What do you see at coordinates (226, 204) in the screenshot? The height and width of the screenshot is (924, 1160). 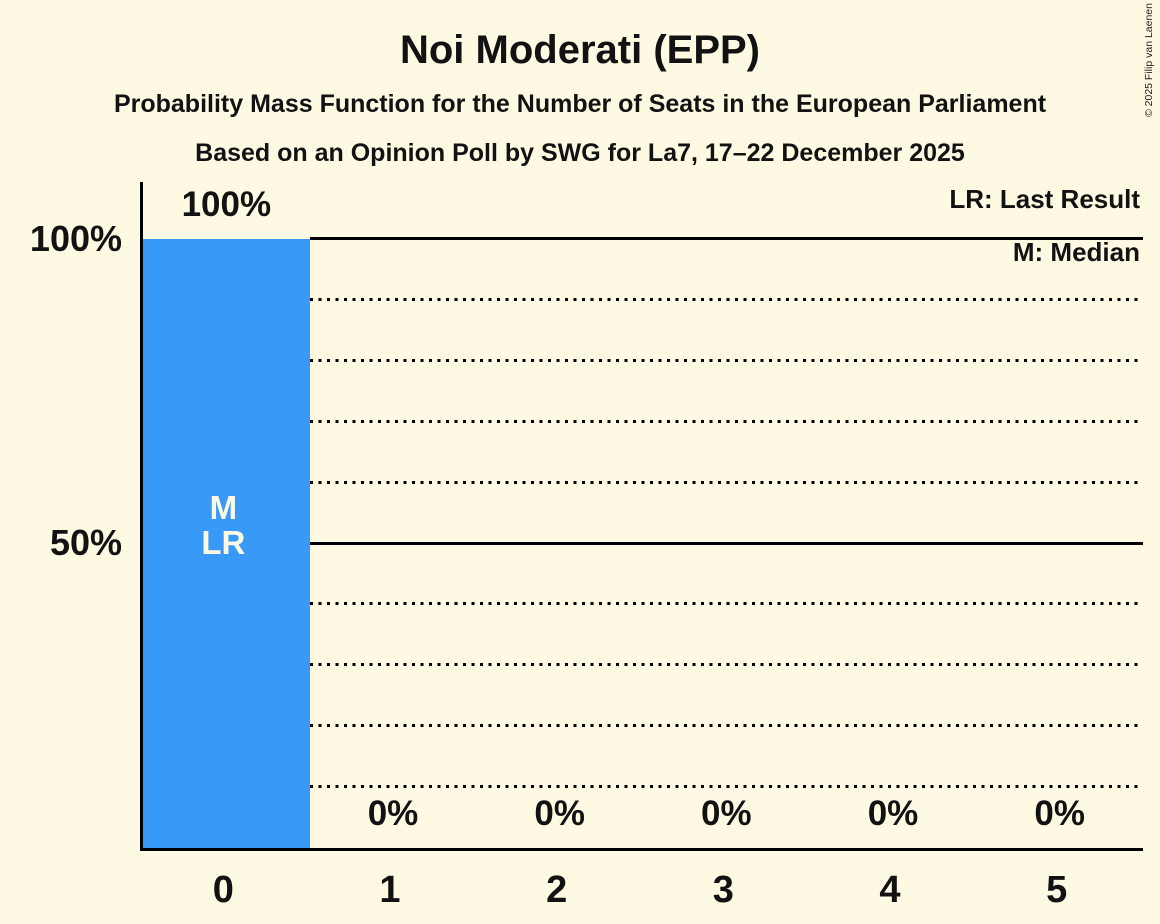 I see `value-label-seats-0: 100%` at bounding box center [226, 204].